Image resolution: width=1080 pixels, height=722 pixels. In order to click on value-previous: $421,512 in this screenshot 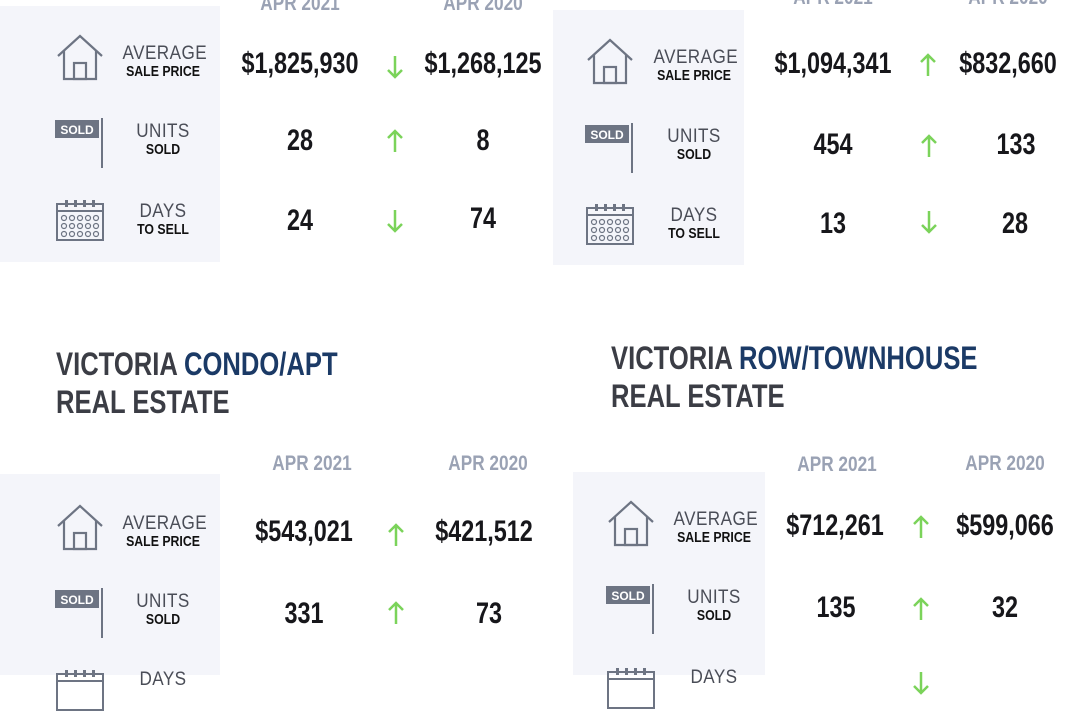, I will do `click(484, 531)`.